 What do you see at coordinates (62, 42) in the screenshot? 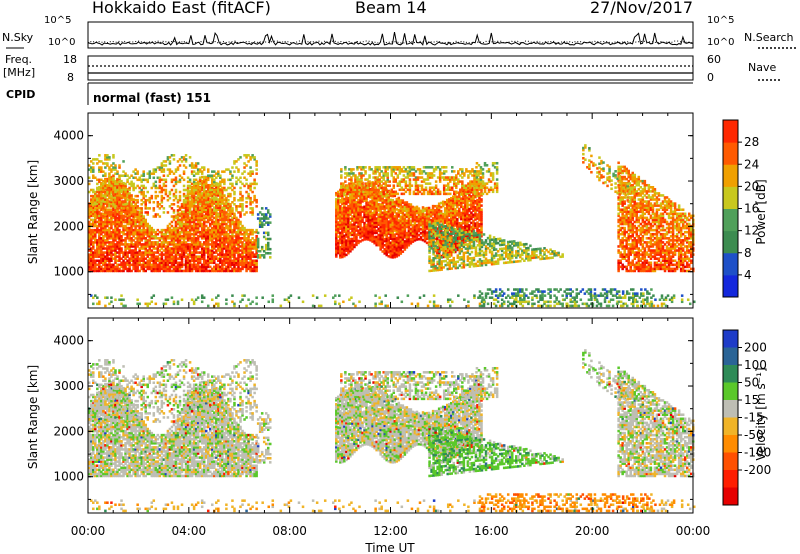
I see `nsky-tick-bottom: 10^0` at bounding box center [62, 42].